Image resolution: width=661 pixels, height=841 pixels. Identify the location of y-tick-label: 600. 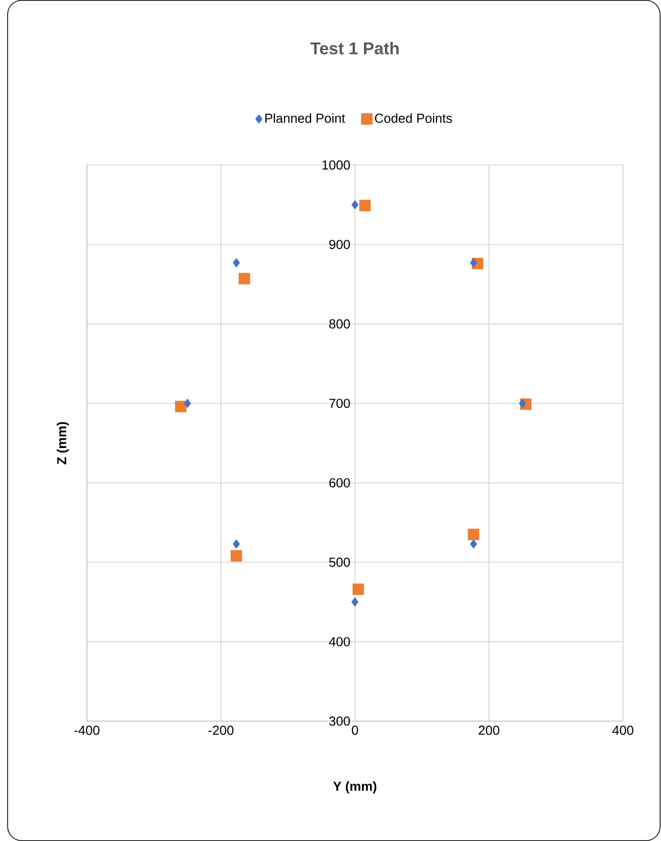
(340, 483).